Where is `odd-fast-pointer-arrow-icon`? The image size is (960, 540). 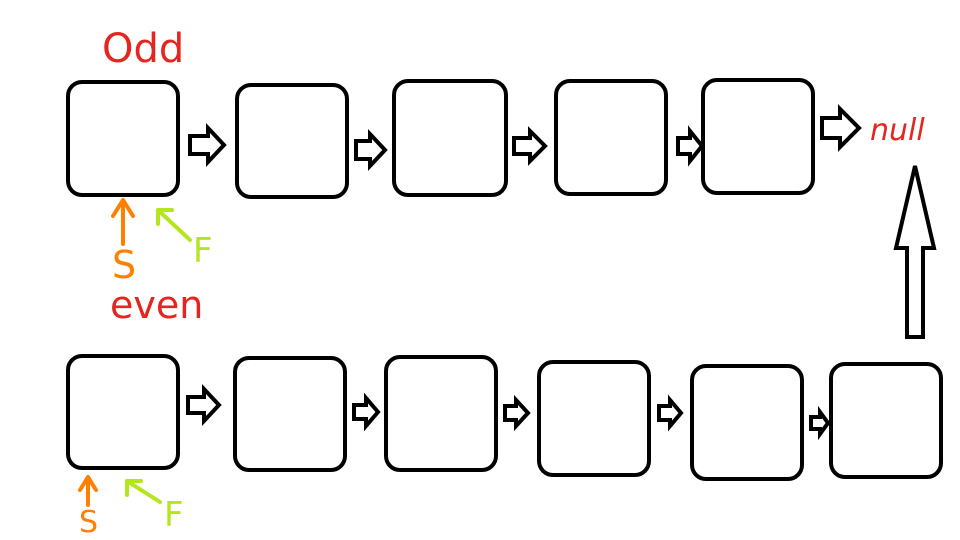 odd-fast-pointer-arrow-icon is located at coordinates (174, 225).